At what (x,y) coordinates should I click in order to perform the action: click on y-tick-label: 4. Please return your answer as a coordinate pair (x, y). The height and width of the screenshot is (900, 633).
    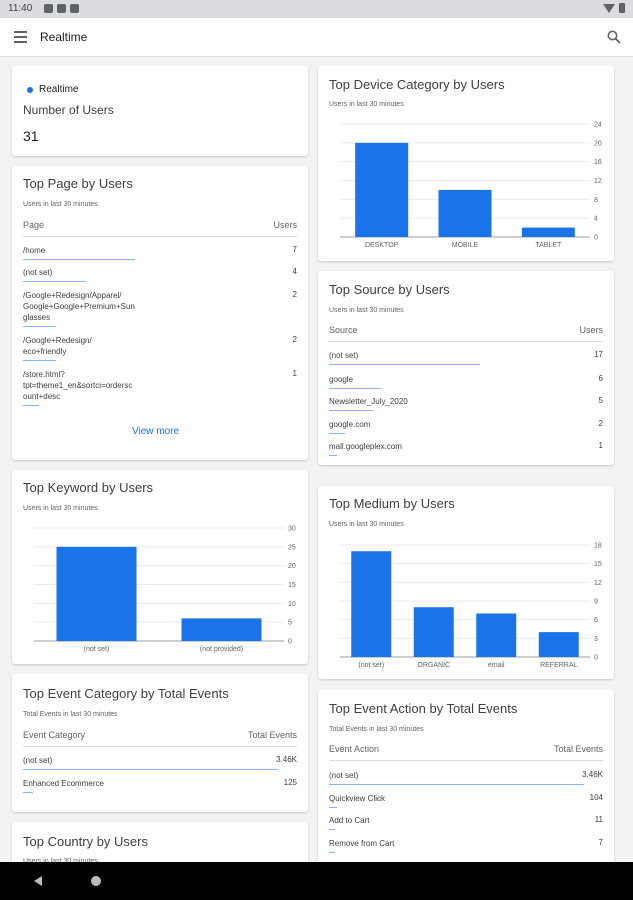
    Looking at the image, I should click on (596, 219).